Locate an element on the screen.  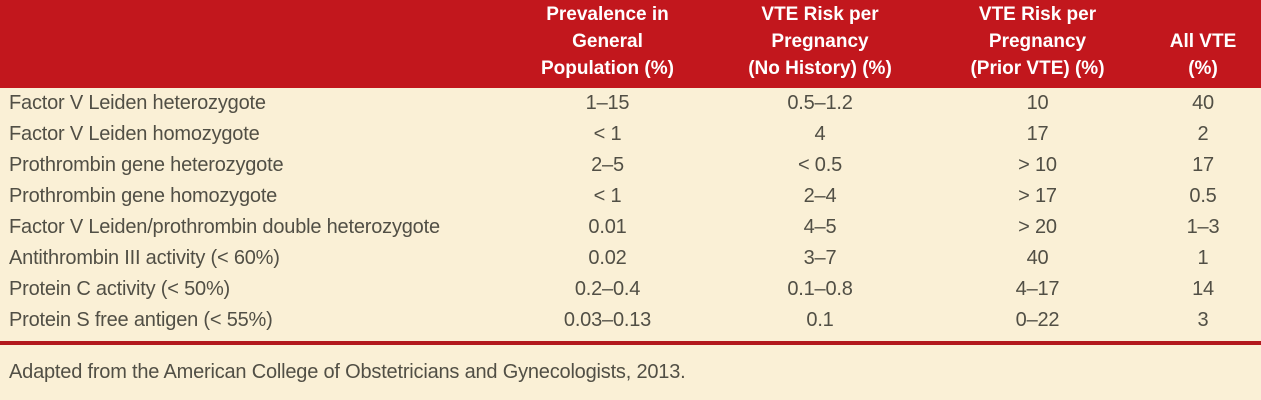
cell-vte-no-history: 0.5–1.2 is located at coordinates (820, 103).